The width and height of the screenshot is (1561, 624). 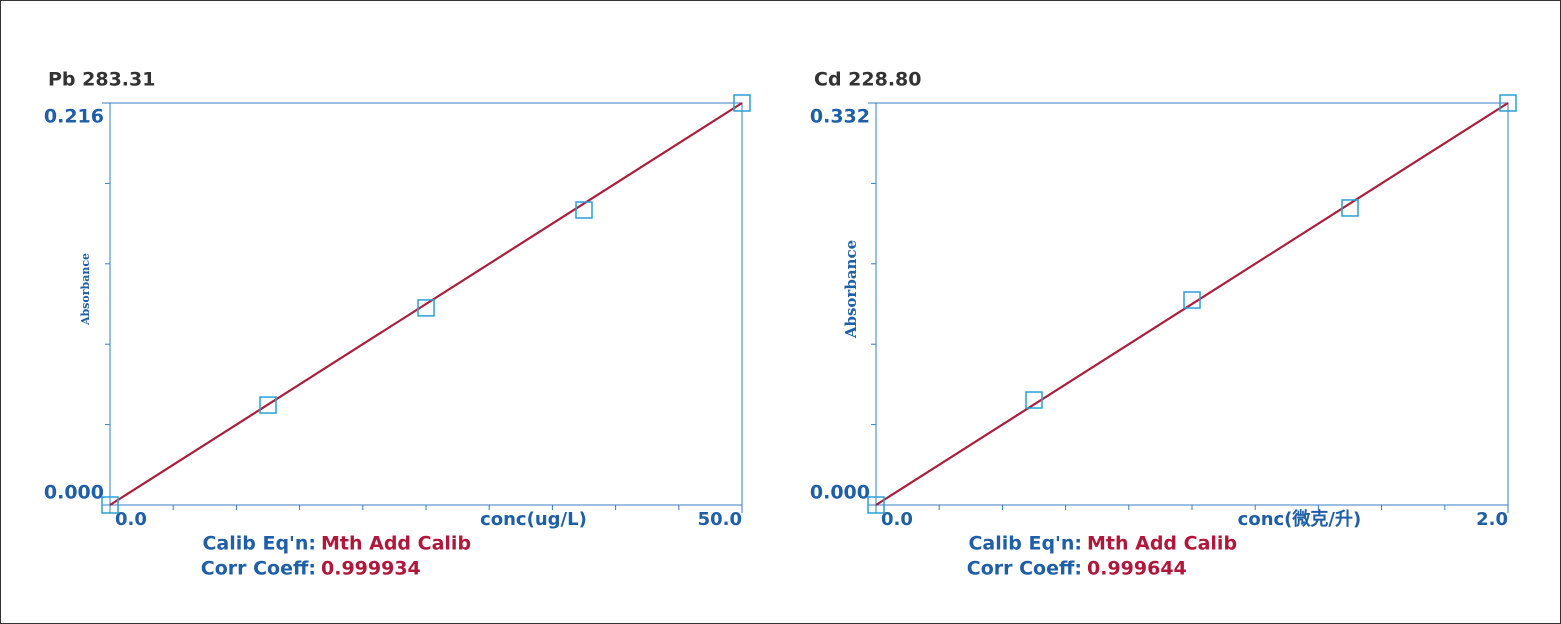 I want to click on corr-value: 0.999644, so click(x=1137, y=569).